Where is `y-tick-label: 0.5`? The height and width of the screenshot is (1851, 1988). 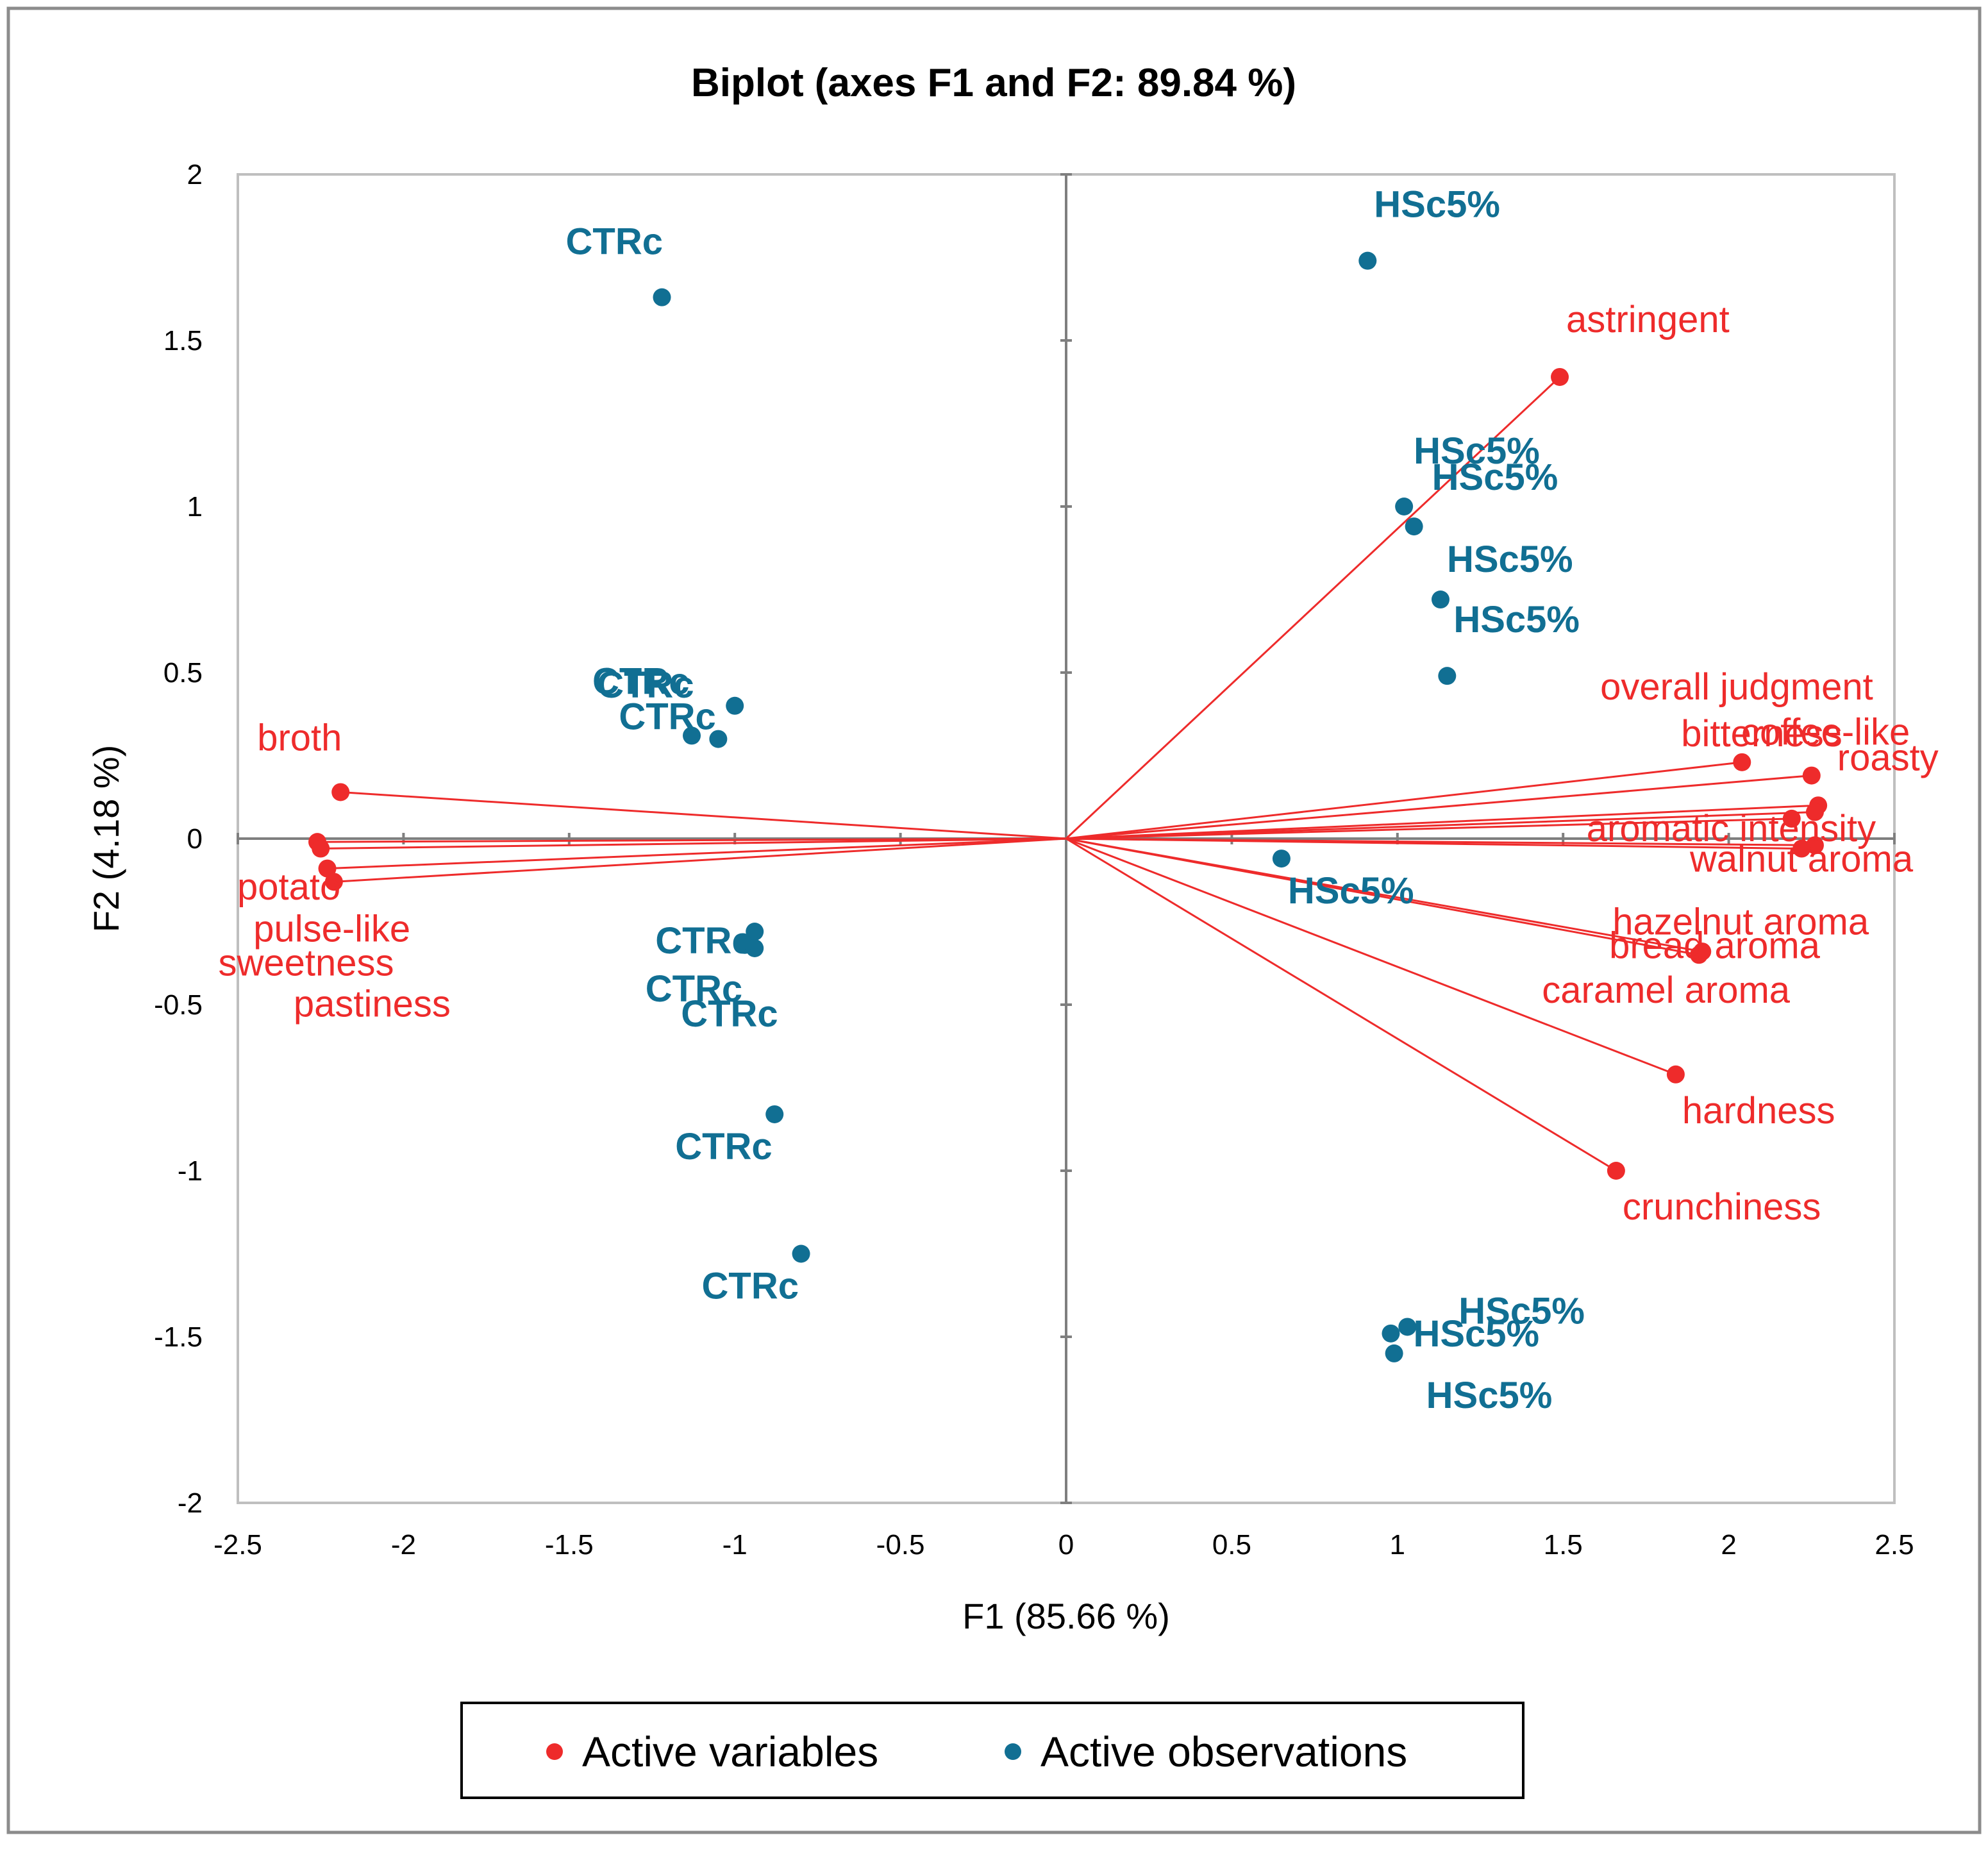 y-tick-label: 0.5 is located at coordinates (183, 673).